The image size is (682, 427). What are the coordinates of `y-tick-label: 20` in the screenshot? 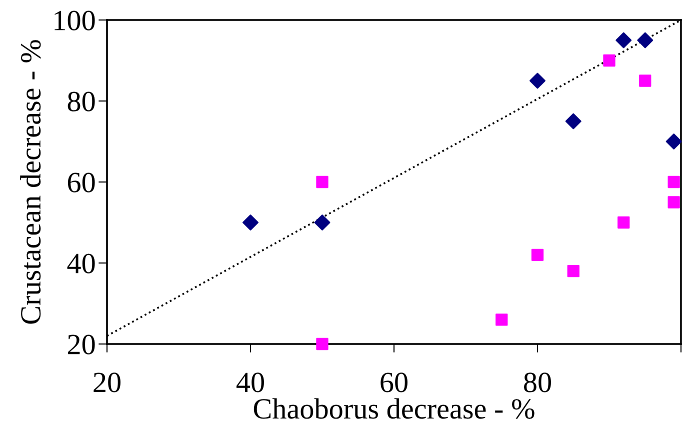 It's located at (81, 344).